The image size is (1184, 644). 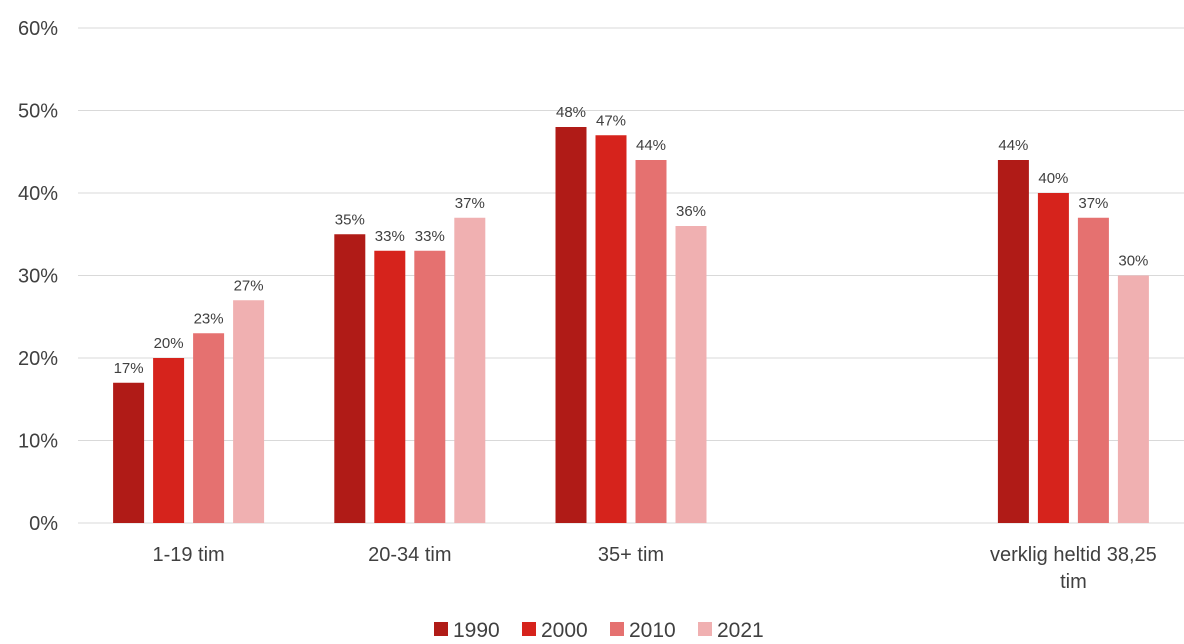 I want to click on x-tick-label: 1-19 tim, so click(x=188, y=555).